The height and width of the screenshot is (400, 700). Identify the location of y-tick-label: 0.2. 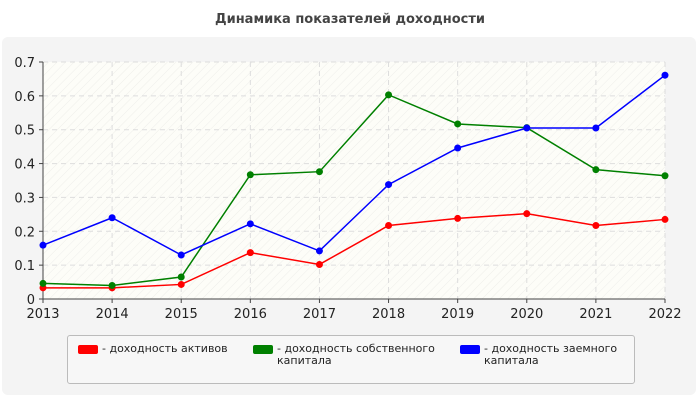
(24, 232).